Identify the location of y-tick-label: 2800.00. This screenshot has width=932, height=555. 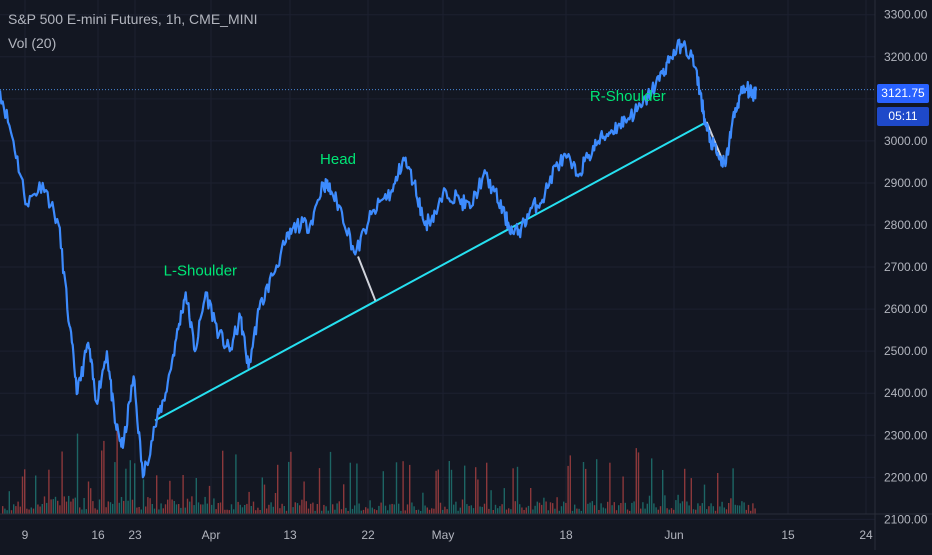
(906, 225).